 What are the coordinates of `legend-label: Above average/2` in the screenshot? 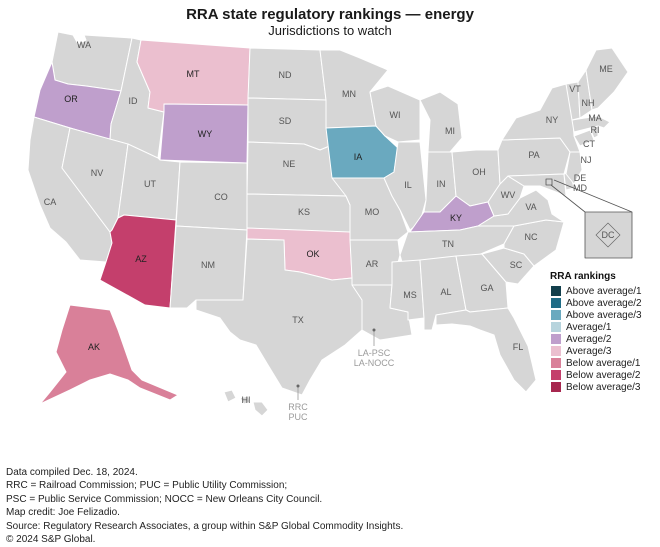 It's located at (604, 303).